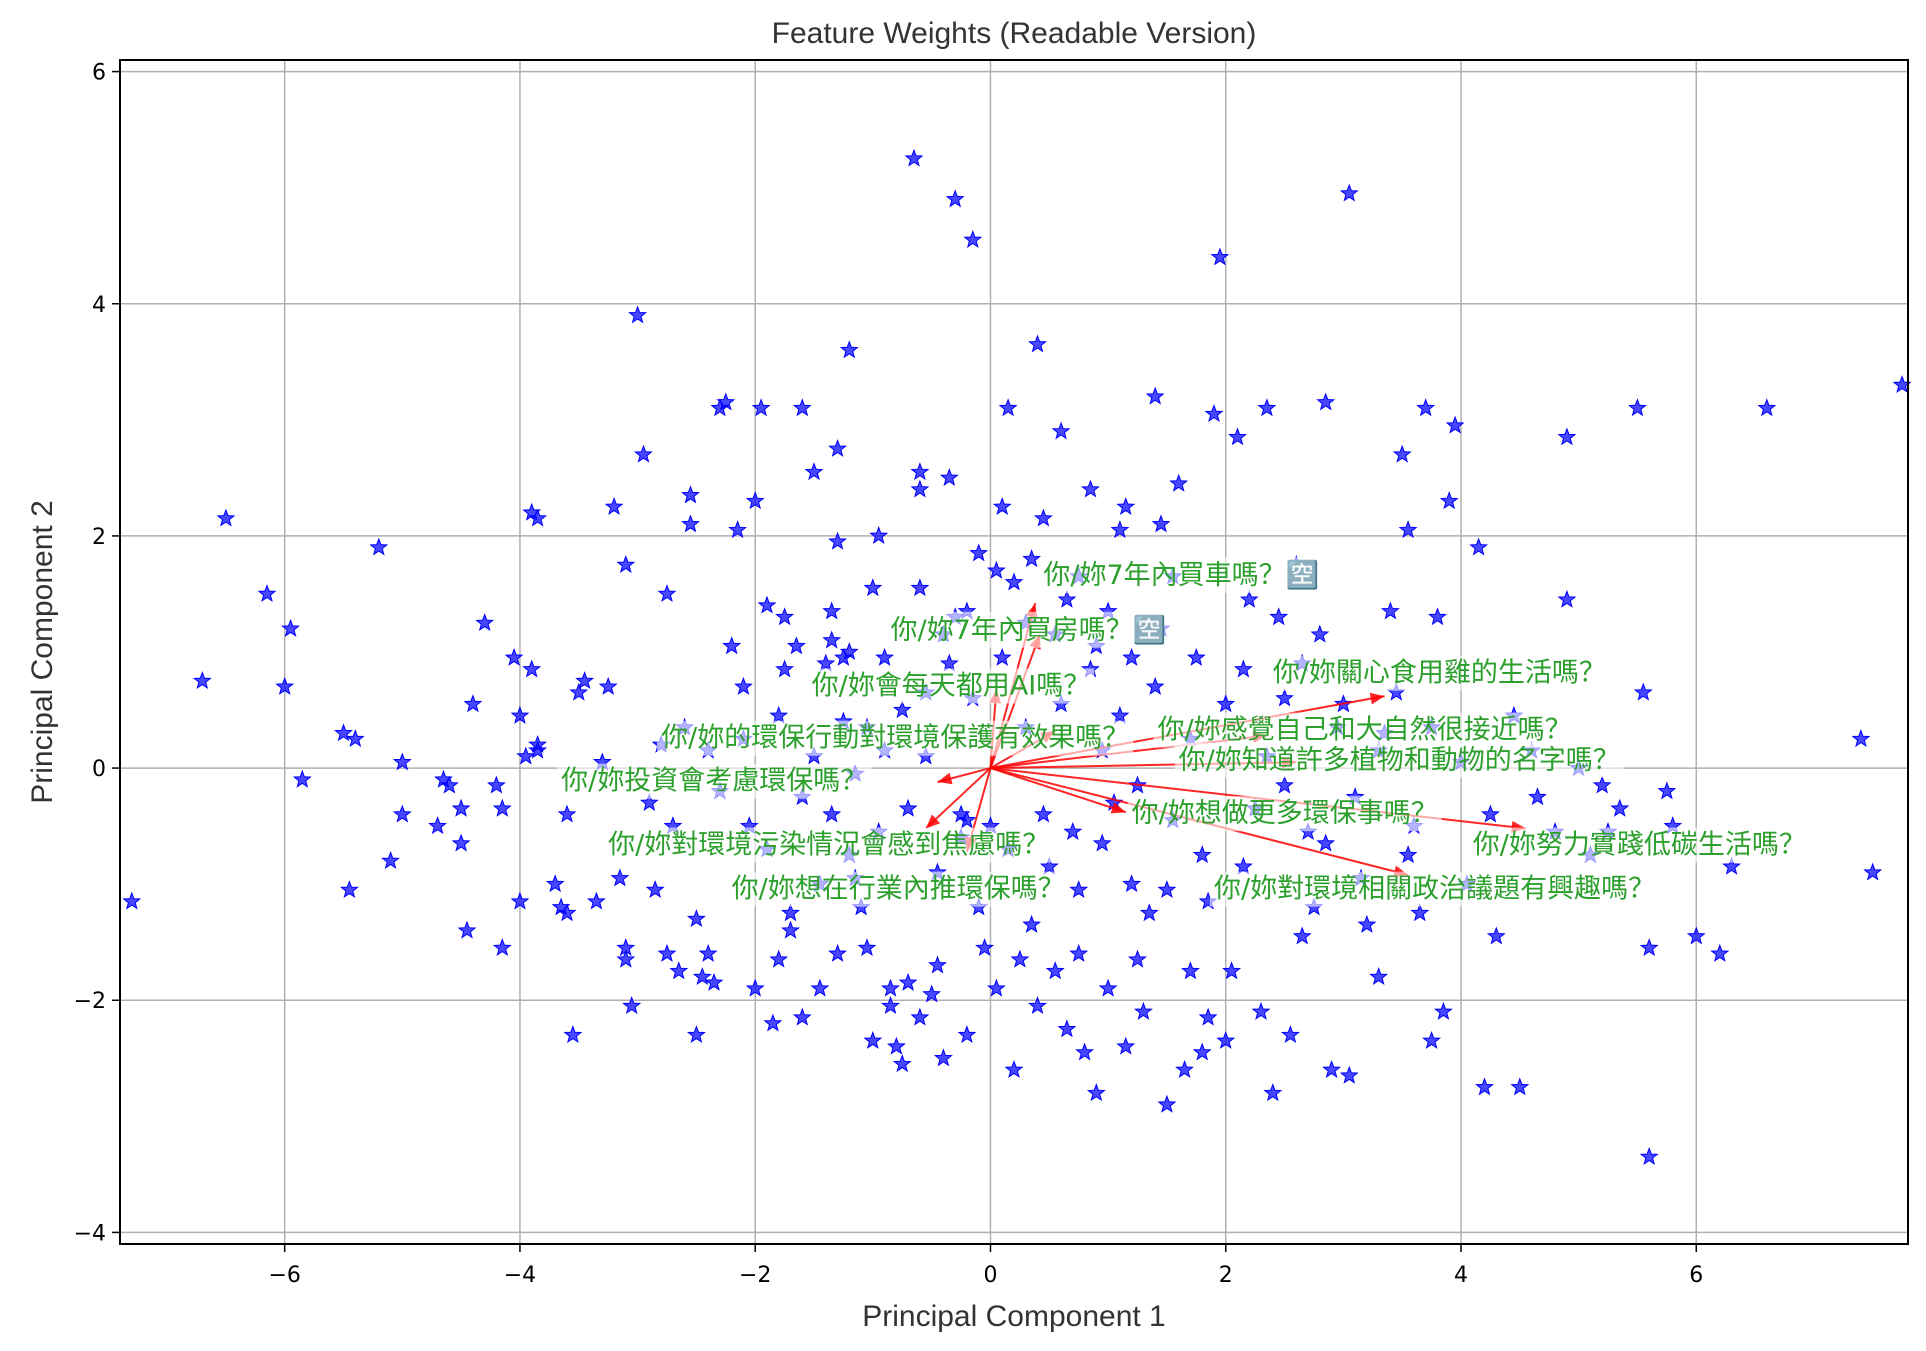  I want to click on chart-title: Feature Weights (Readable Version), so click(1014, 33).